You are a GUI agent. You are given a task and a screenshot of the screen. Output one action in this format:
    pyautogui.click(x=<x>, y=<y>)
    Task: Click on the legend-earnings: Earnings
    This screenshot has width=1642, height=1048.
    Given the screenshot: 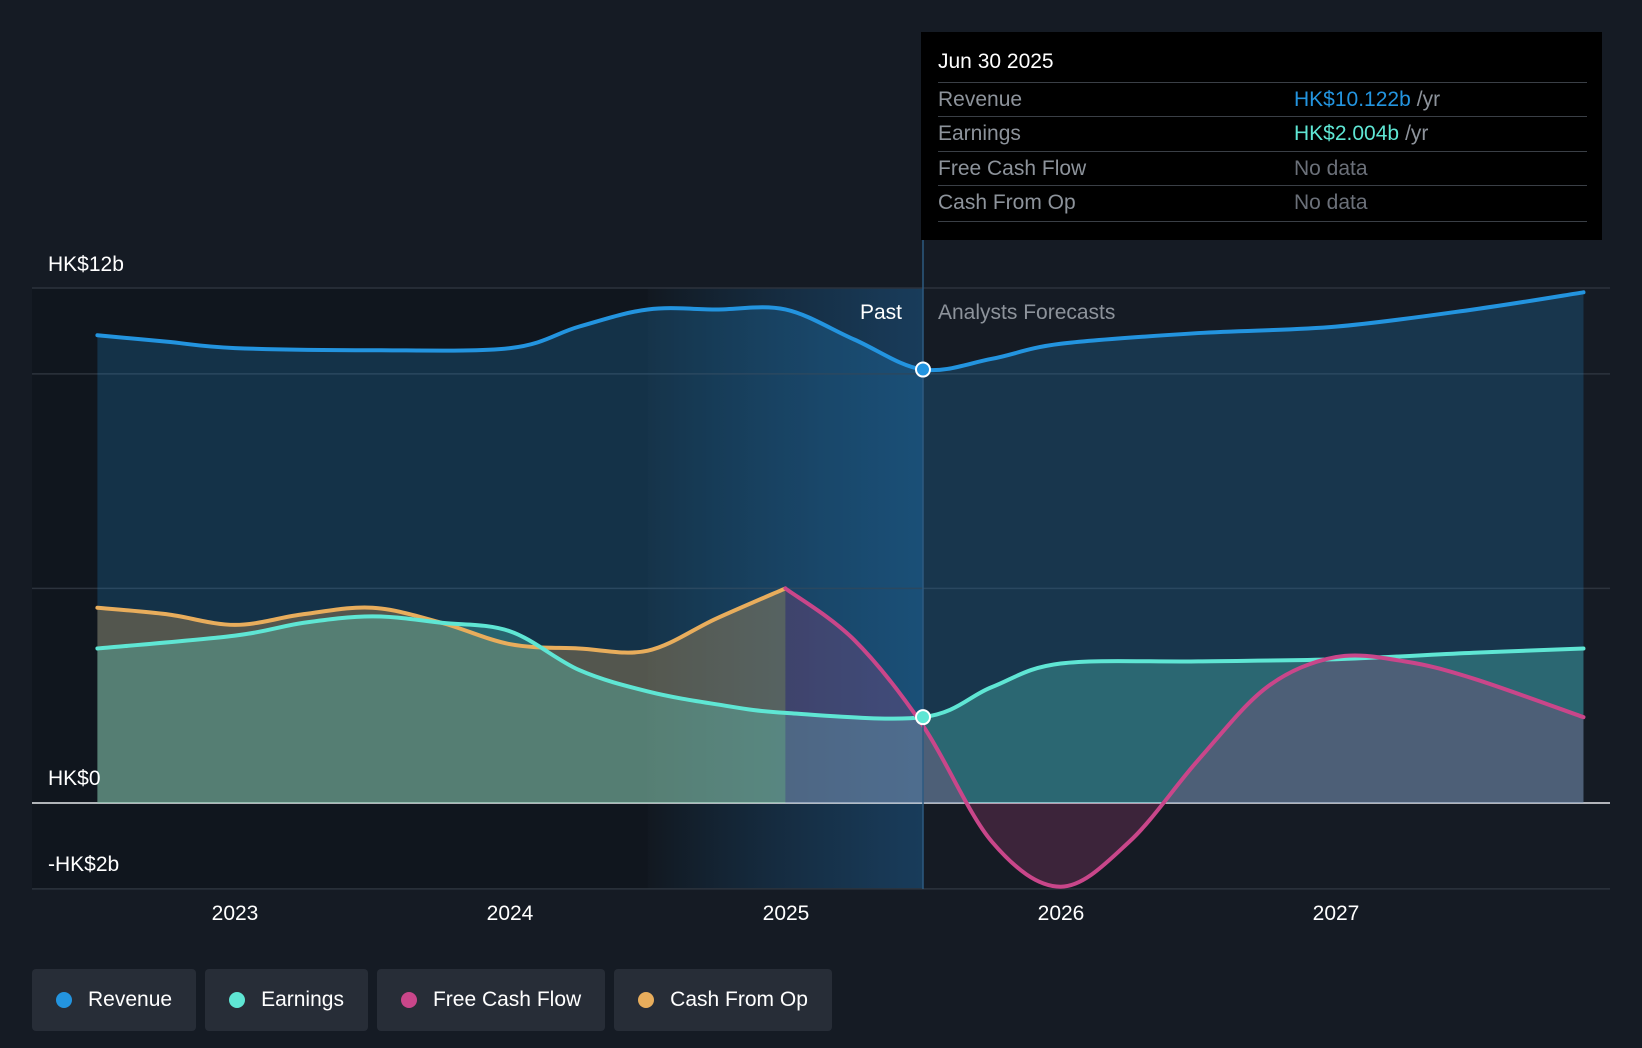 What is the action you would take?
    pyautogui.click(x=286, y=1000)
    